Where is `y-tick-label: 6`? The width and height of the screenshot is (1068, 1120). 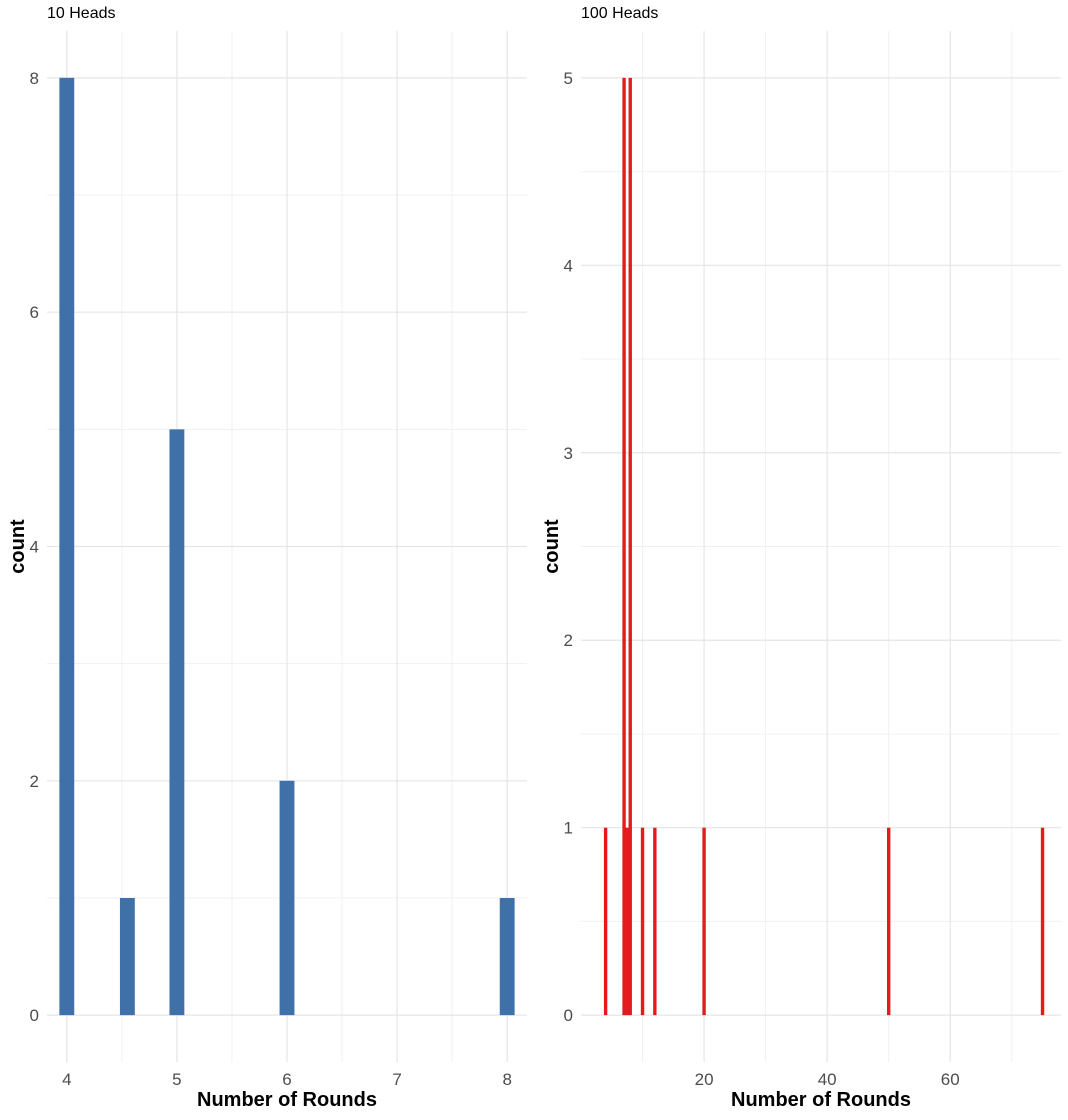 y-tick-label: 6 is located at coordinates (34, 312).